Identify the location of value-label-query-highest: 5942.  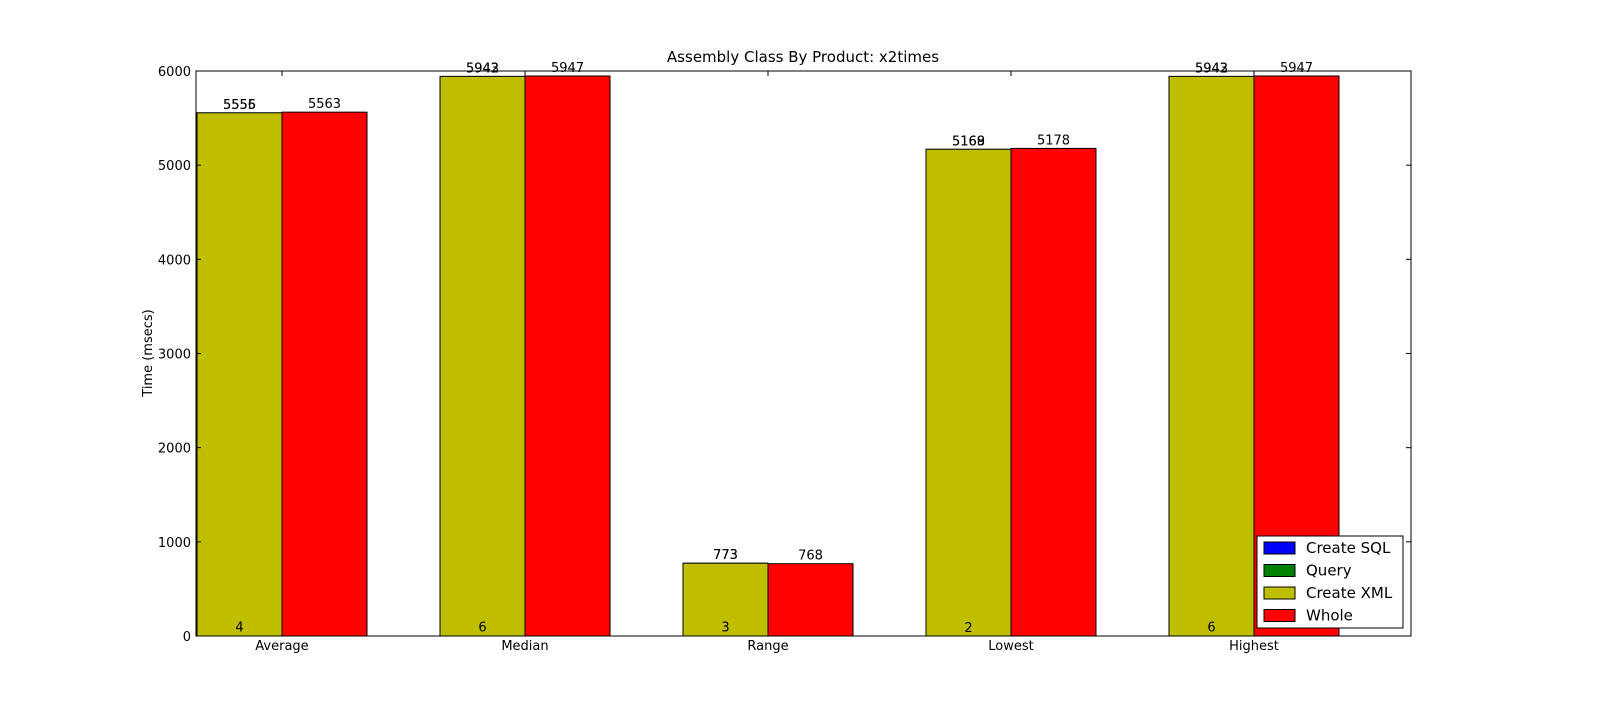
(1211, 68).